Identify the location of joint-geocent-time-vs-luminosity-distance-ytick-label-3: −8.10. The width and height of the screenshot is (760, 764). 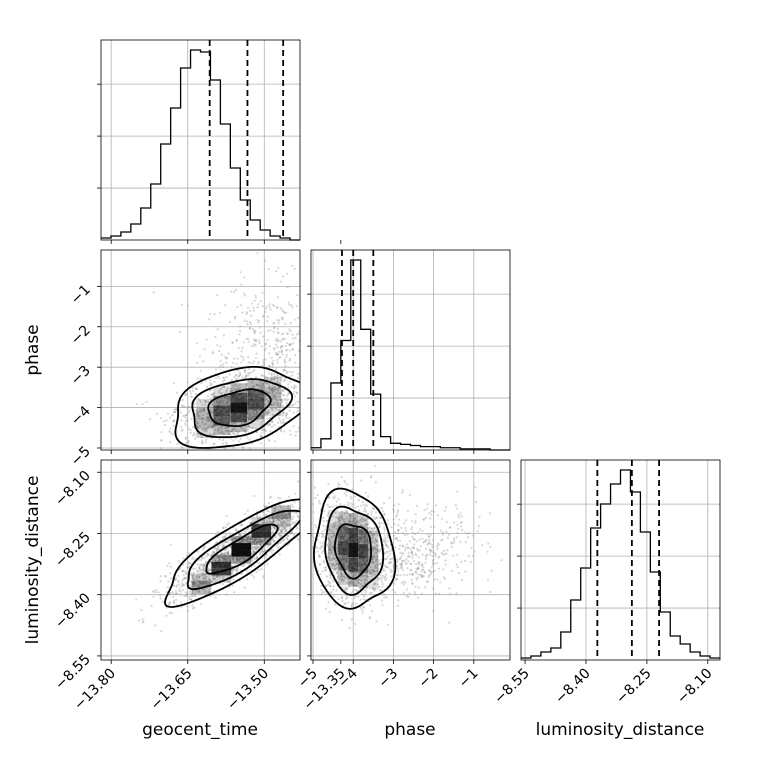
(73, 489).